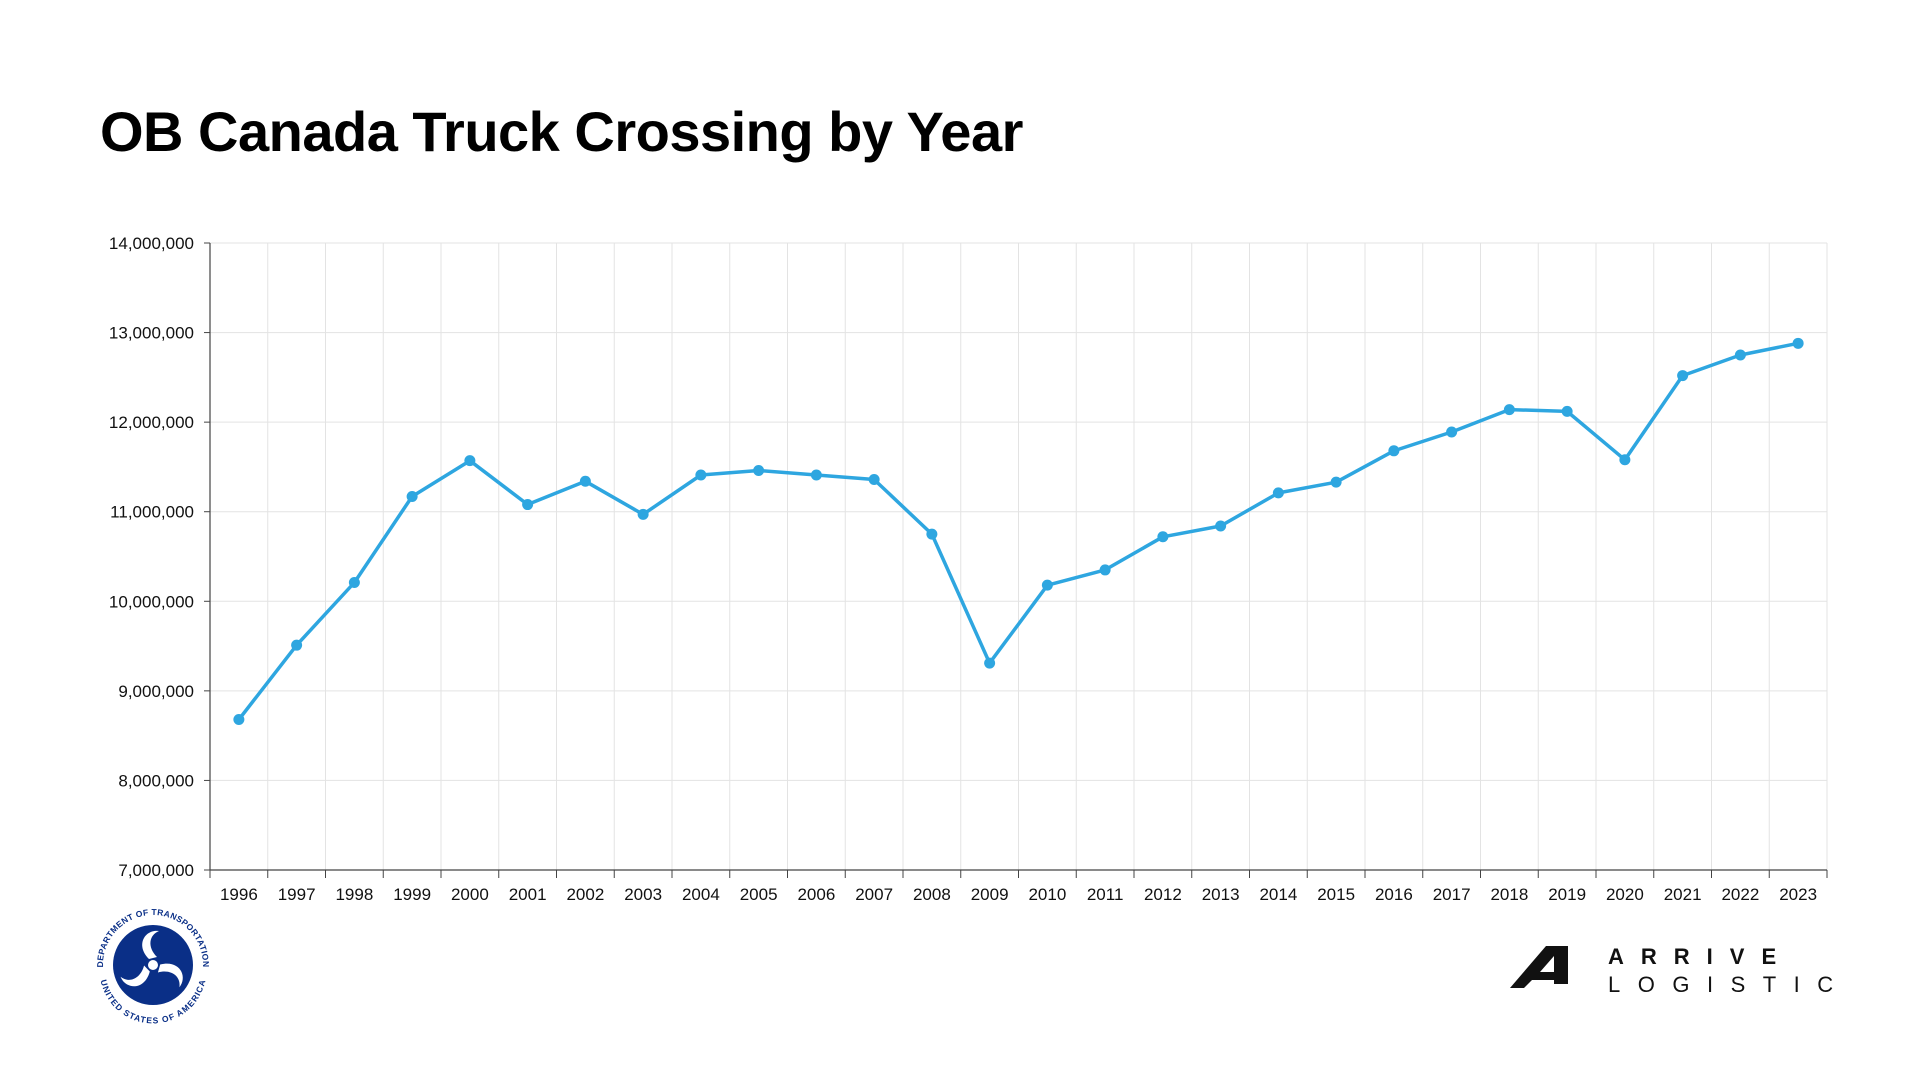 Image resolution: width=1920 pixels, height=1080 pixels. Describe the element at coordinates (470, 894) in the screenshot. I see `x-tick-label: 2000` at that location.